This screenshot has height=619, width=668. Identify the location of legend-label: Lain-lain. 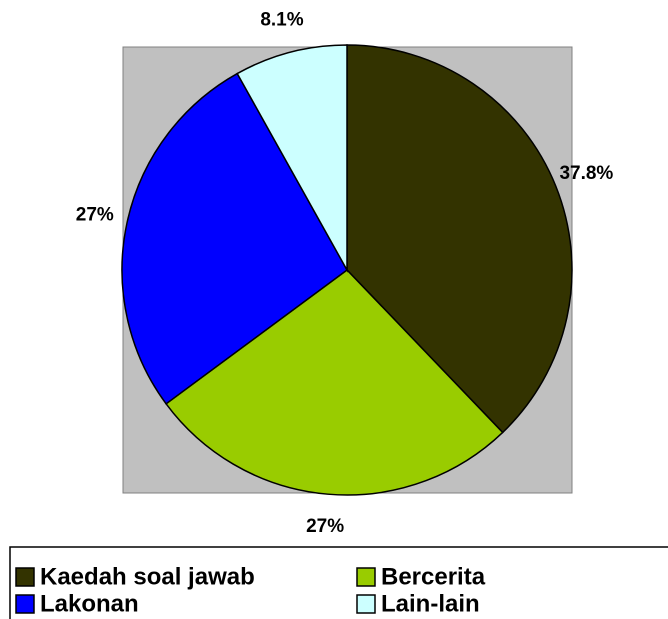
(430, 603).